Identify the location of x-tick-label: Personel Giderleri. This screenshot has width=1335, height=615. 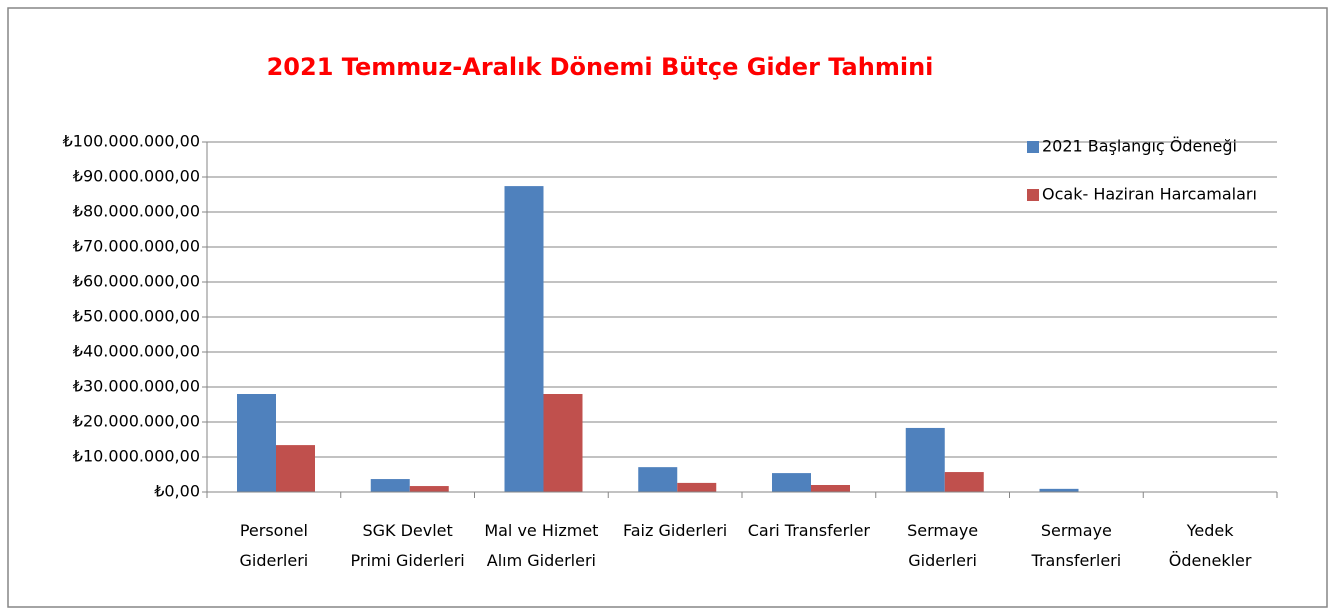
(274, 545).